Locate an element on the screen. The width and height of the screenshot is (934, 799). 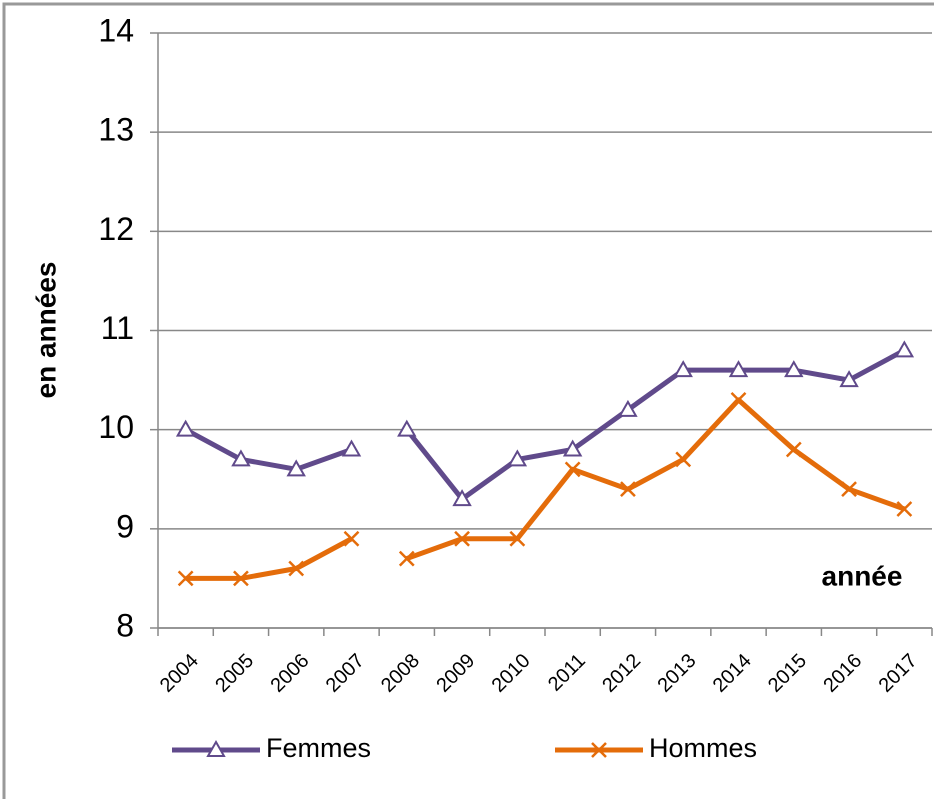
x-tick-label: 2005 is located at coordinates (234, 673).